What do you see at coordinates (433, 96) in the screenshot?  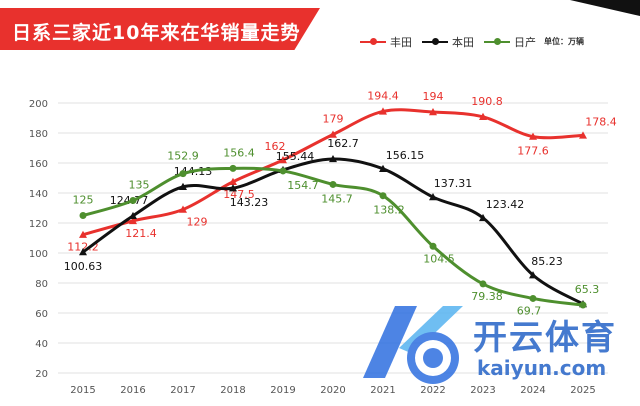 I see `data-label-0: 194` at bounding box center [433, 96].